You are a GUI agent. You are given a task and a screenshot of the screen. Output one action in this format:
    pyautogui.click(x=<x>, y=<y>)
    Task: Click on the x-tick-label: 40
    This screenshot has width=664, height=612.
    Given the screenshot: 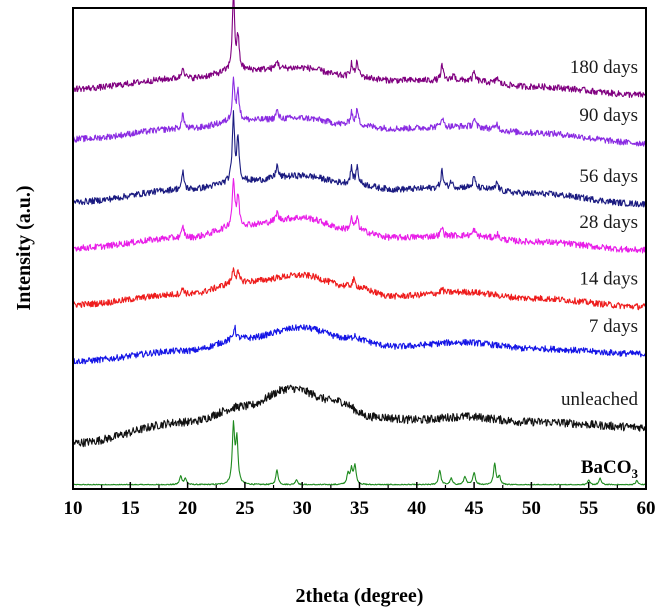 What is the action you would take?
    pyautogui.click(x=416, y=508)
    